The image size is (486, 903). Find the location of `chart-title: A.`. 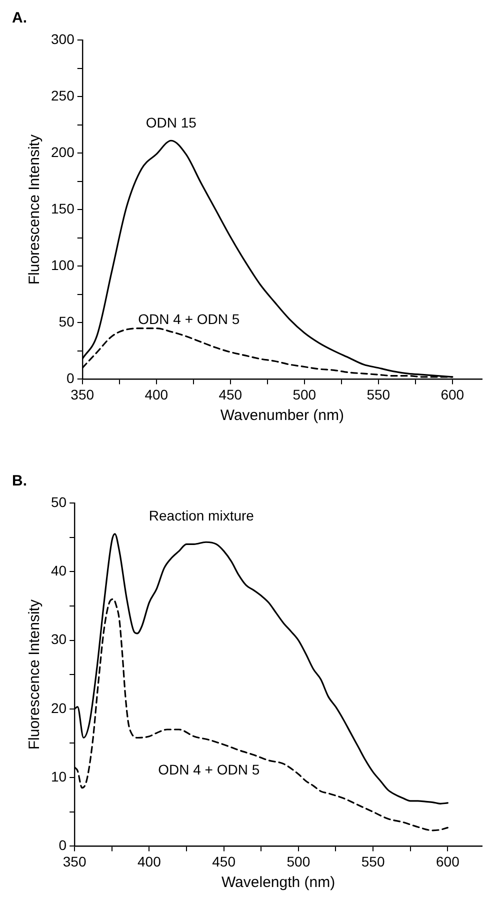

chart-title: A. is located at coordinates (19, 18).